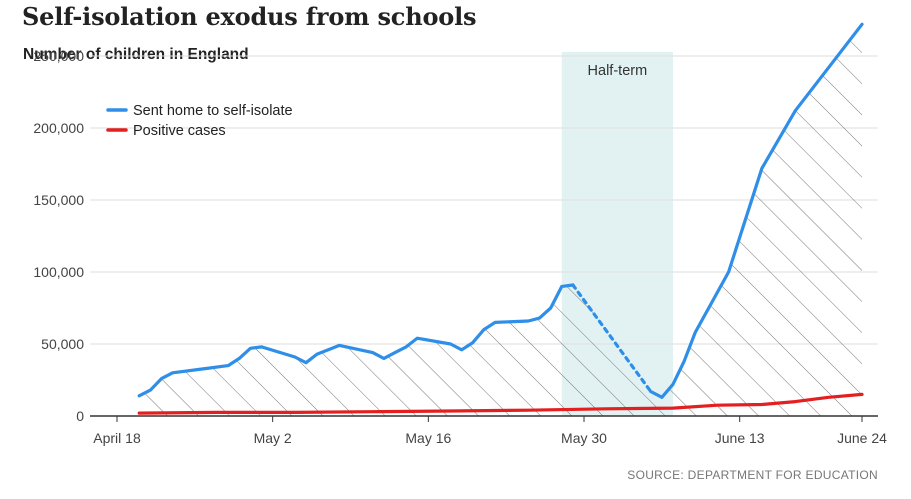  What do you see at coordinates (612, 338) in the screenshot?
I see `sent-home-line-dotted` at bounding box center [612, 338].